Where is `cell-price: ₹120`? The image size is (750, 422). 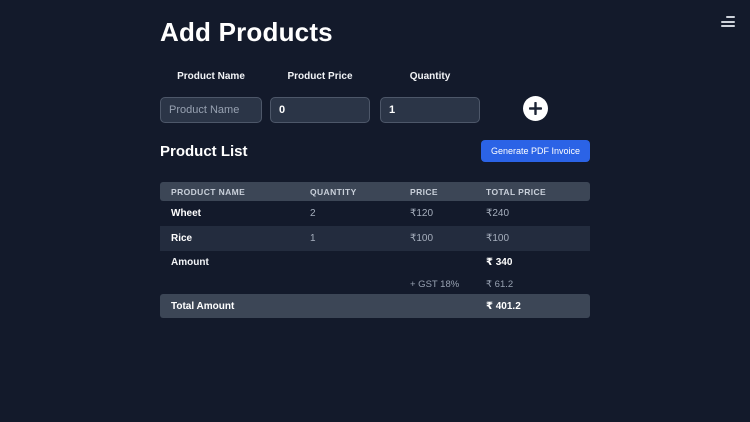 cell-price: ₹120 is located at coordinates (422, 213).